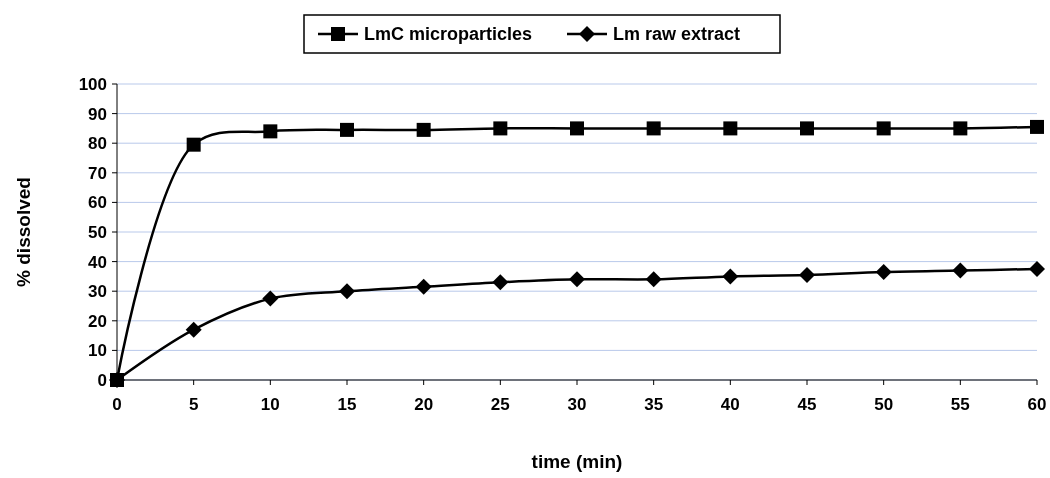 The height and width of the screenshot is (478, 1050). What do you see at coordinates (577, 461) in the screenshot?
I see `x-axis-title: time (min)` at bounding box center [577, 461].